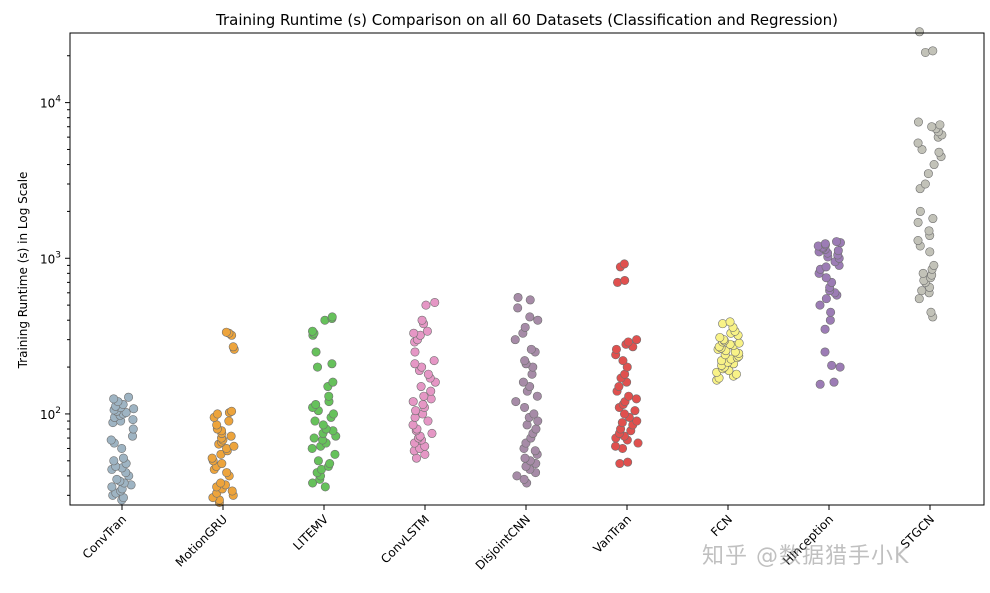 Image resolution: width=990 pixels, height=593 pixels. What do you see at coordinates (122, 448) in the screenshot?
I see `series-ConvTran` at bounding box center [122, 448].